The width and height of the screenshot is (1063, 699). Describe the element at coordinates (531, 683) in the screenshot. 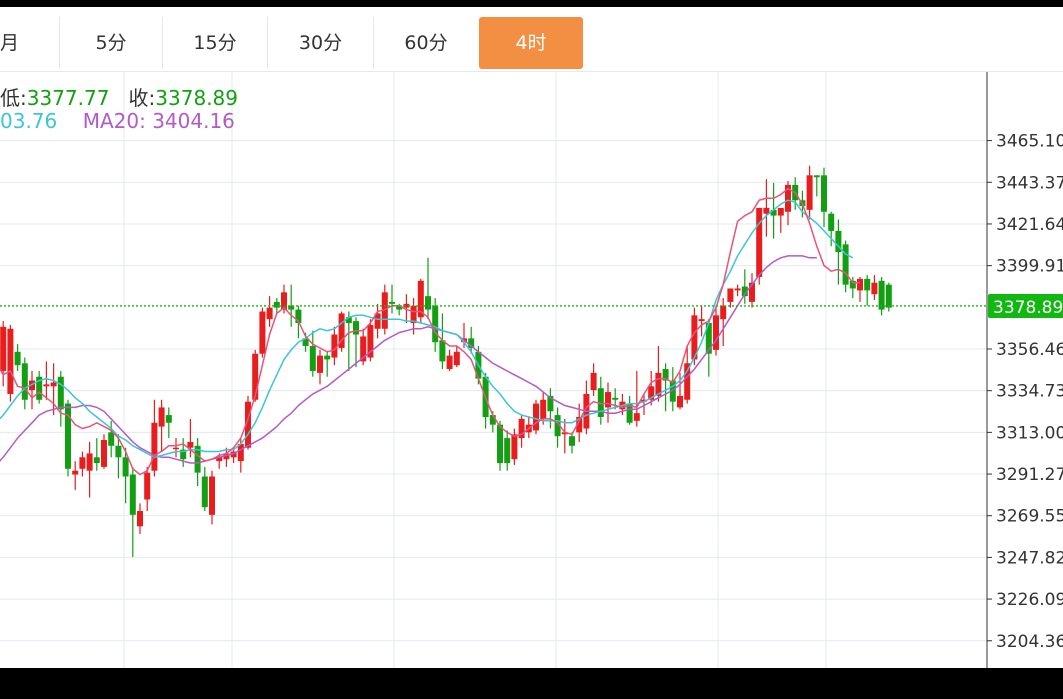

I see `bottom-black-bar` at that location.